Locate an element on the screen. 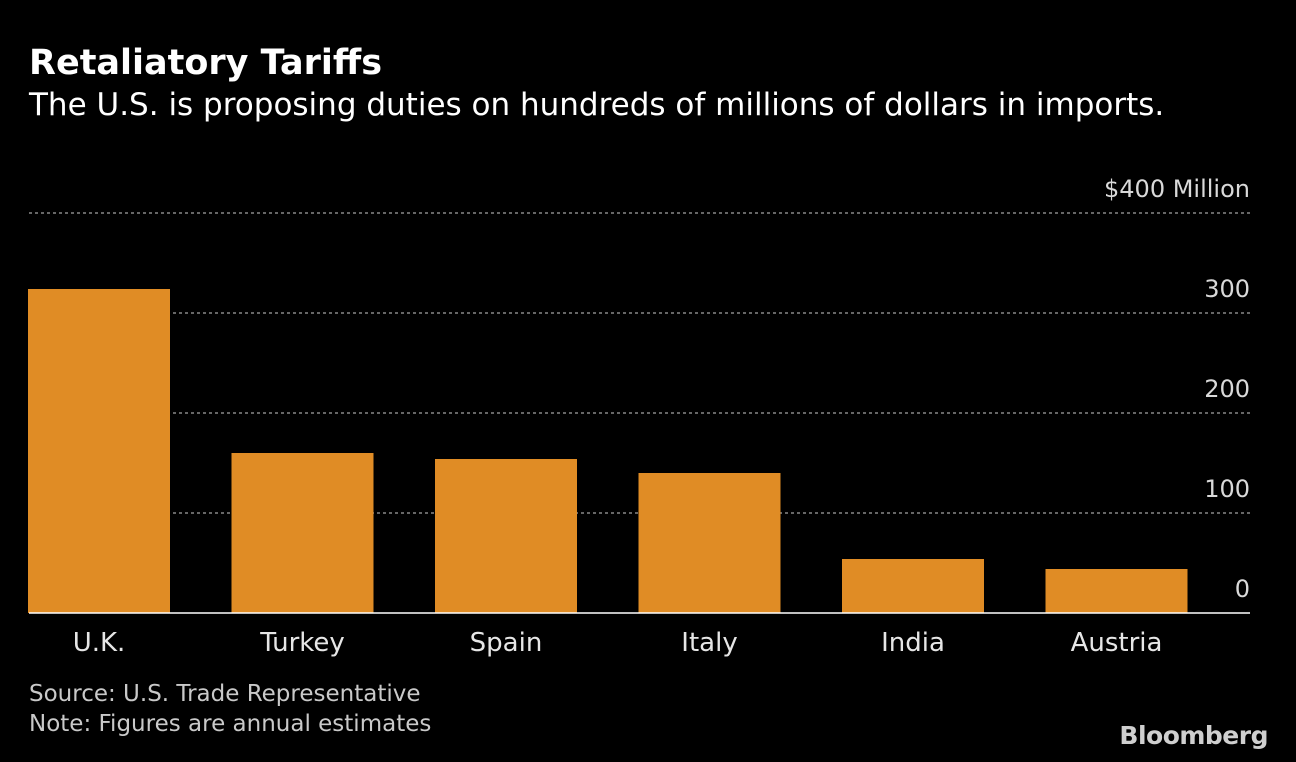 The image size is (1296, 762). y-tick-label: 100 is located at coordinates (1227, 489).